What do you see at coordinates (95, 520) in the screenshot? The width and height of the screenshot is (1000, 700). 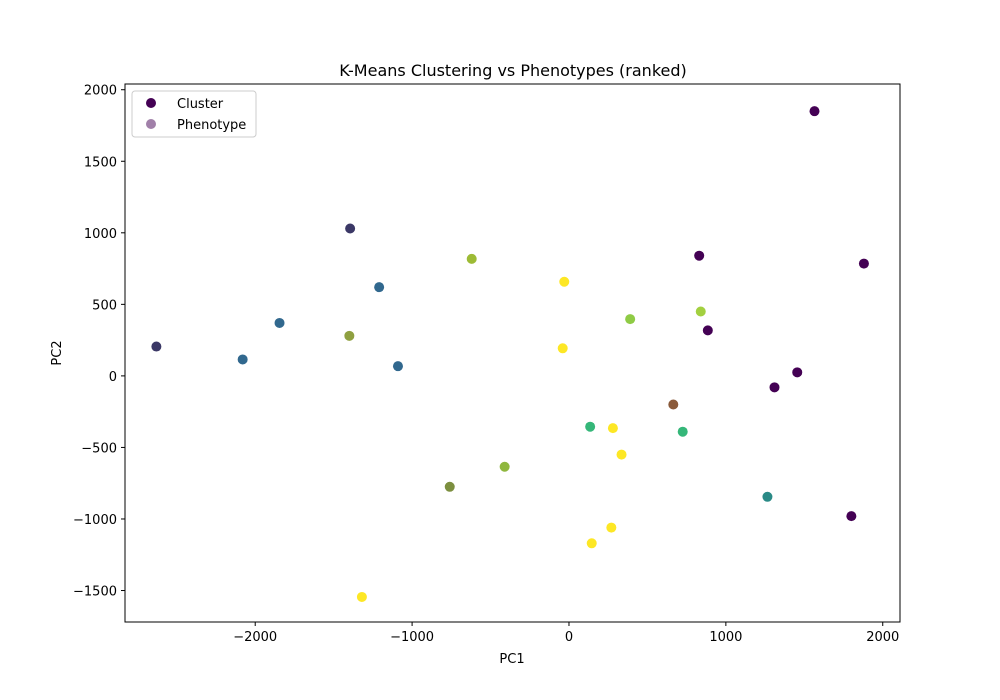 I see `y-tick-label: −1000` at bounding box center [95, 520].